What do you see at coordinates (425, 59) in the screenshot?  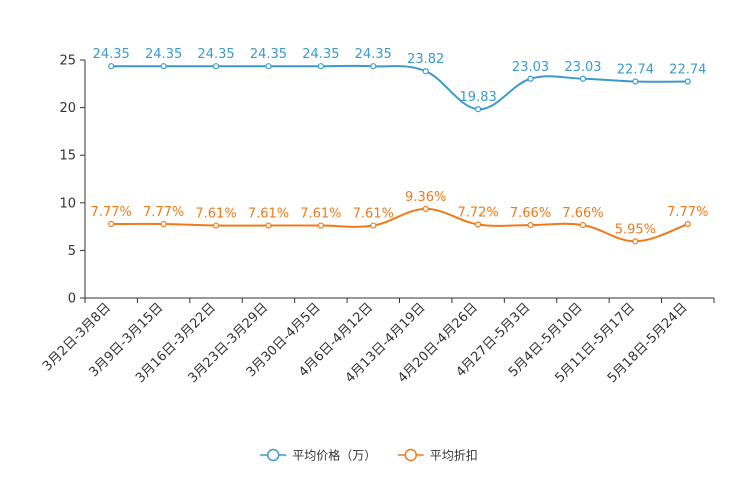 I see `data-label: 23.82` at bounding box center [425, 59].